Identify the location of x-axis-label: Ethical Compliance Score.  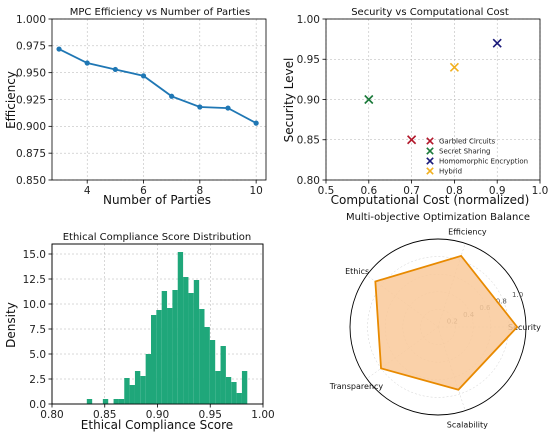
(157, 425).